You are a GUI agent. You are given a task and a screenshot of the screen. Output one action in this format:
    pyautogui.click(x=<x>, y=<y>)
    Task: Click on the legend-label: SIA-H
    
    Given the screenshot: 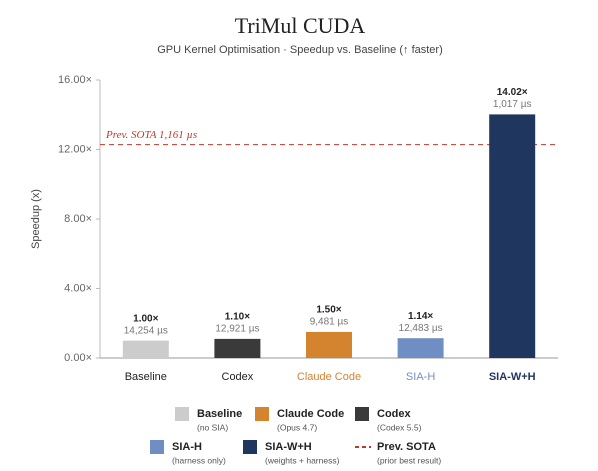 What is the action you would take?
    pyautogui.click(x=187, y=447)
    